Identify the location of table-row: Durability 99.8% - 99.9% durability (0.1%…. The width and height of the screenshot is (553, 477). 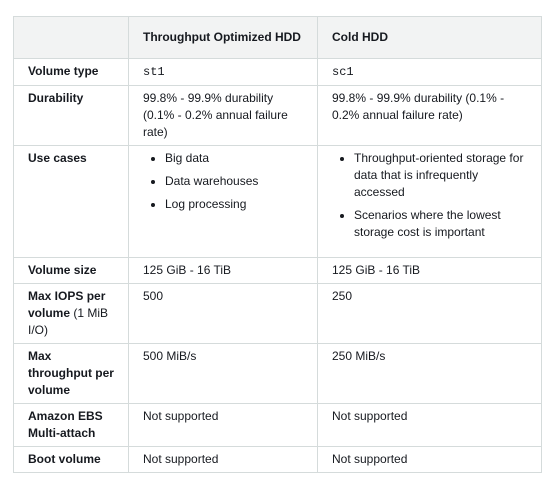
(277, 115).